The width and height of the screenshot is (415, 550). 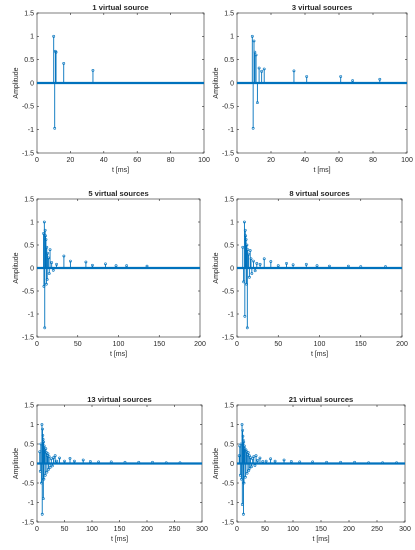 I want to click on x-tick-label: 40, so click(x=104, y=160).